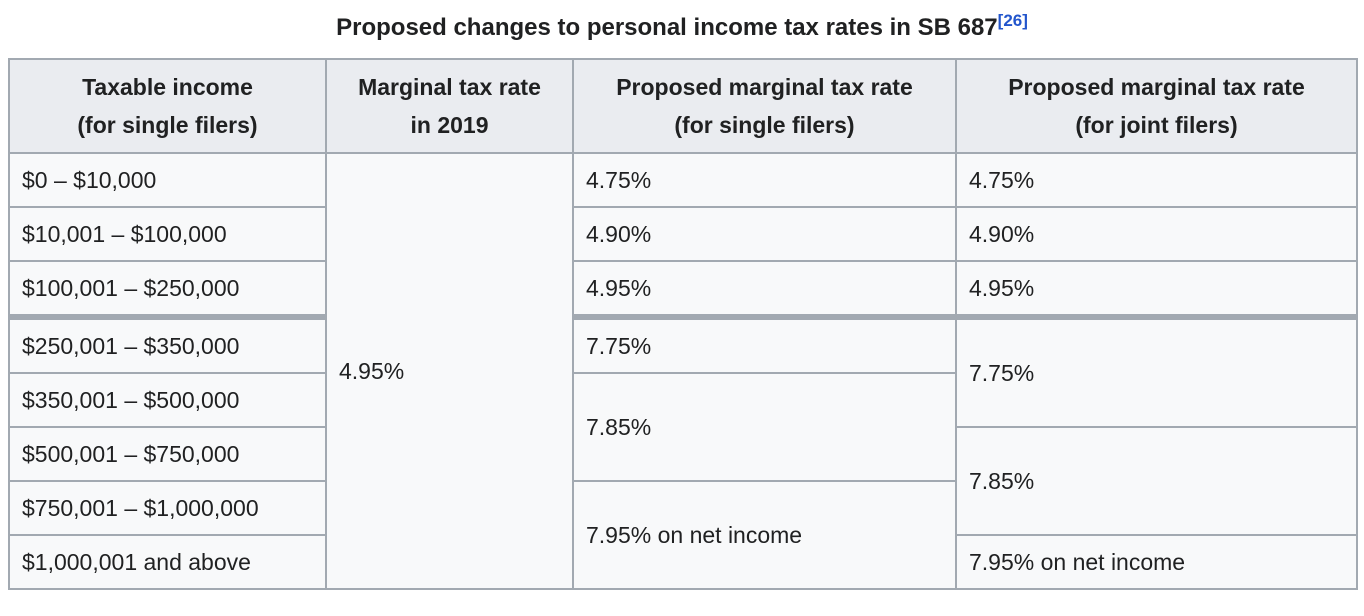 Image resolution: width=1364 pixels, height=616 pixels. I want to click on joint-rate-cell: 7.75%, so click(1156, 373).